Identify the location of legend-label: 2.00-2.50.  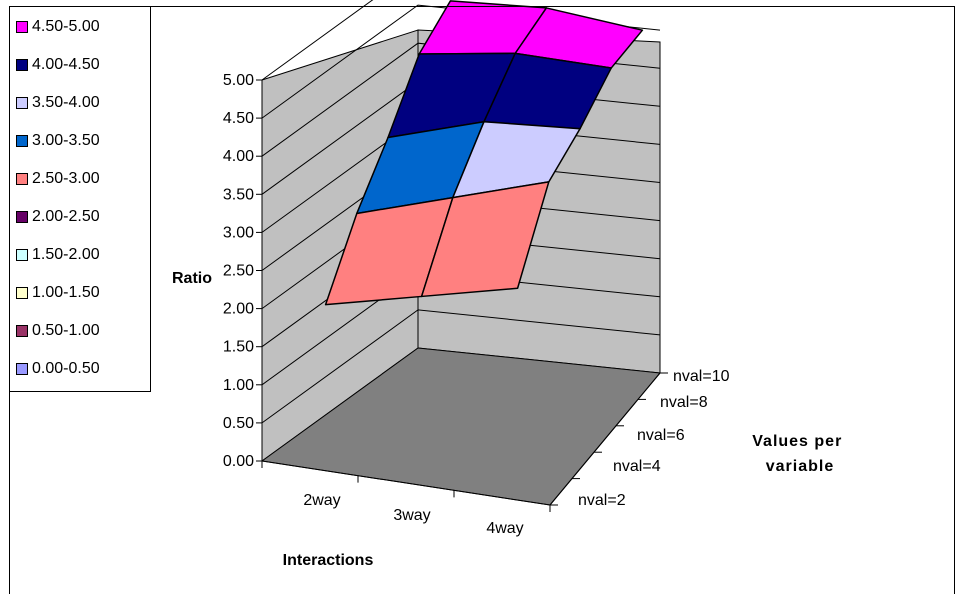
(66, 216).